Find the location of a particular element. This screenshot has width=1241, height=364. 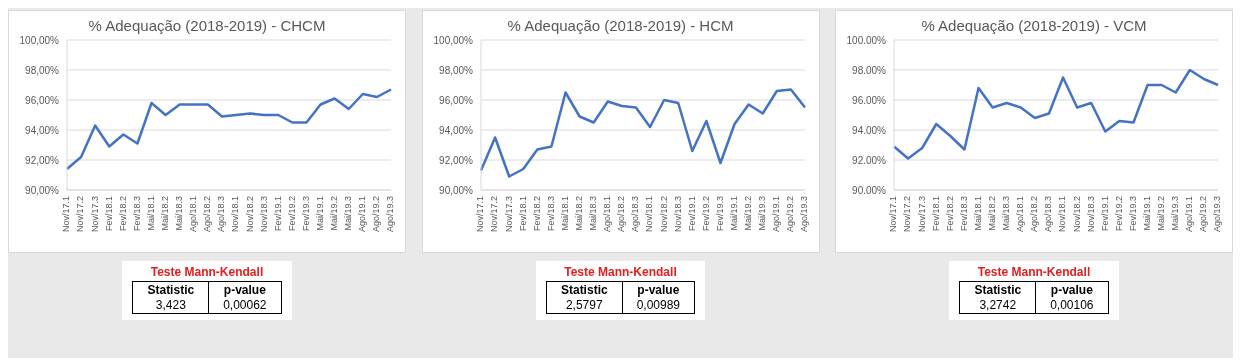

text: 0,00106 is located at coordinates (1072, 306).